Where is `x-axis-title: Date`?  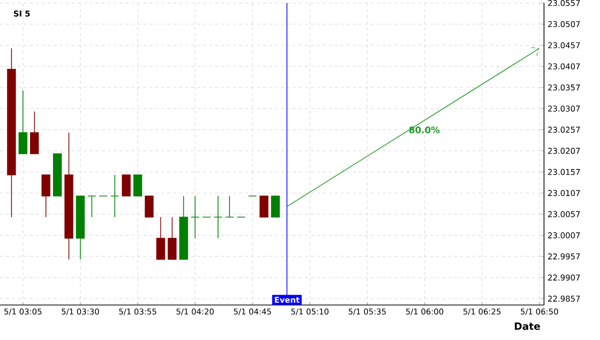 x-axis-title: Date is located at coordinates (527, 326).